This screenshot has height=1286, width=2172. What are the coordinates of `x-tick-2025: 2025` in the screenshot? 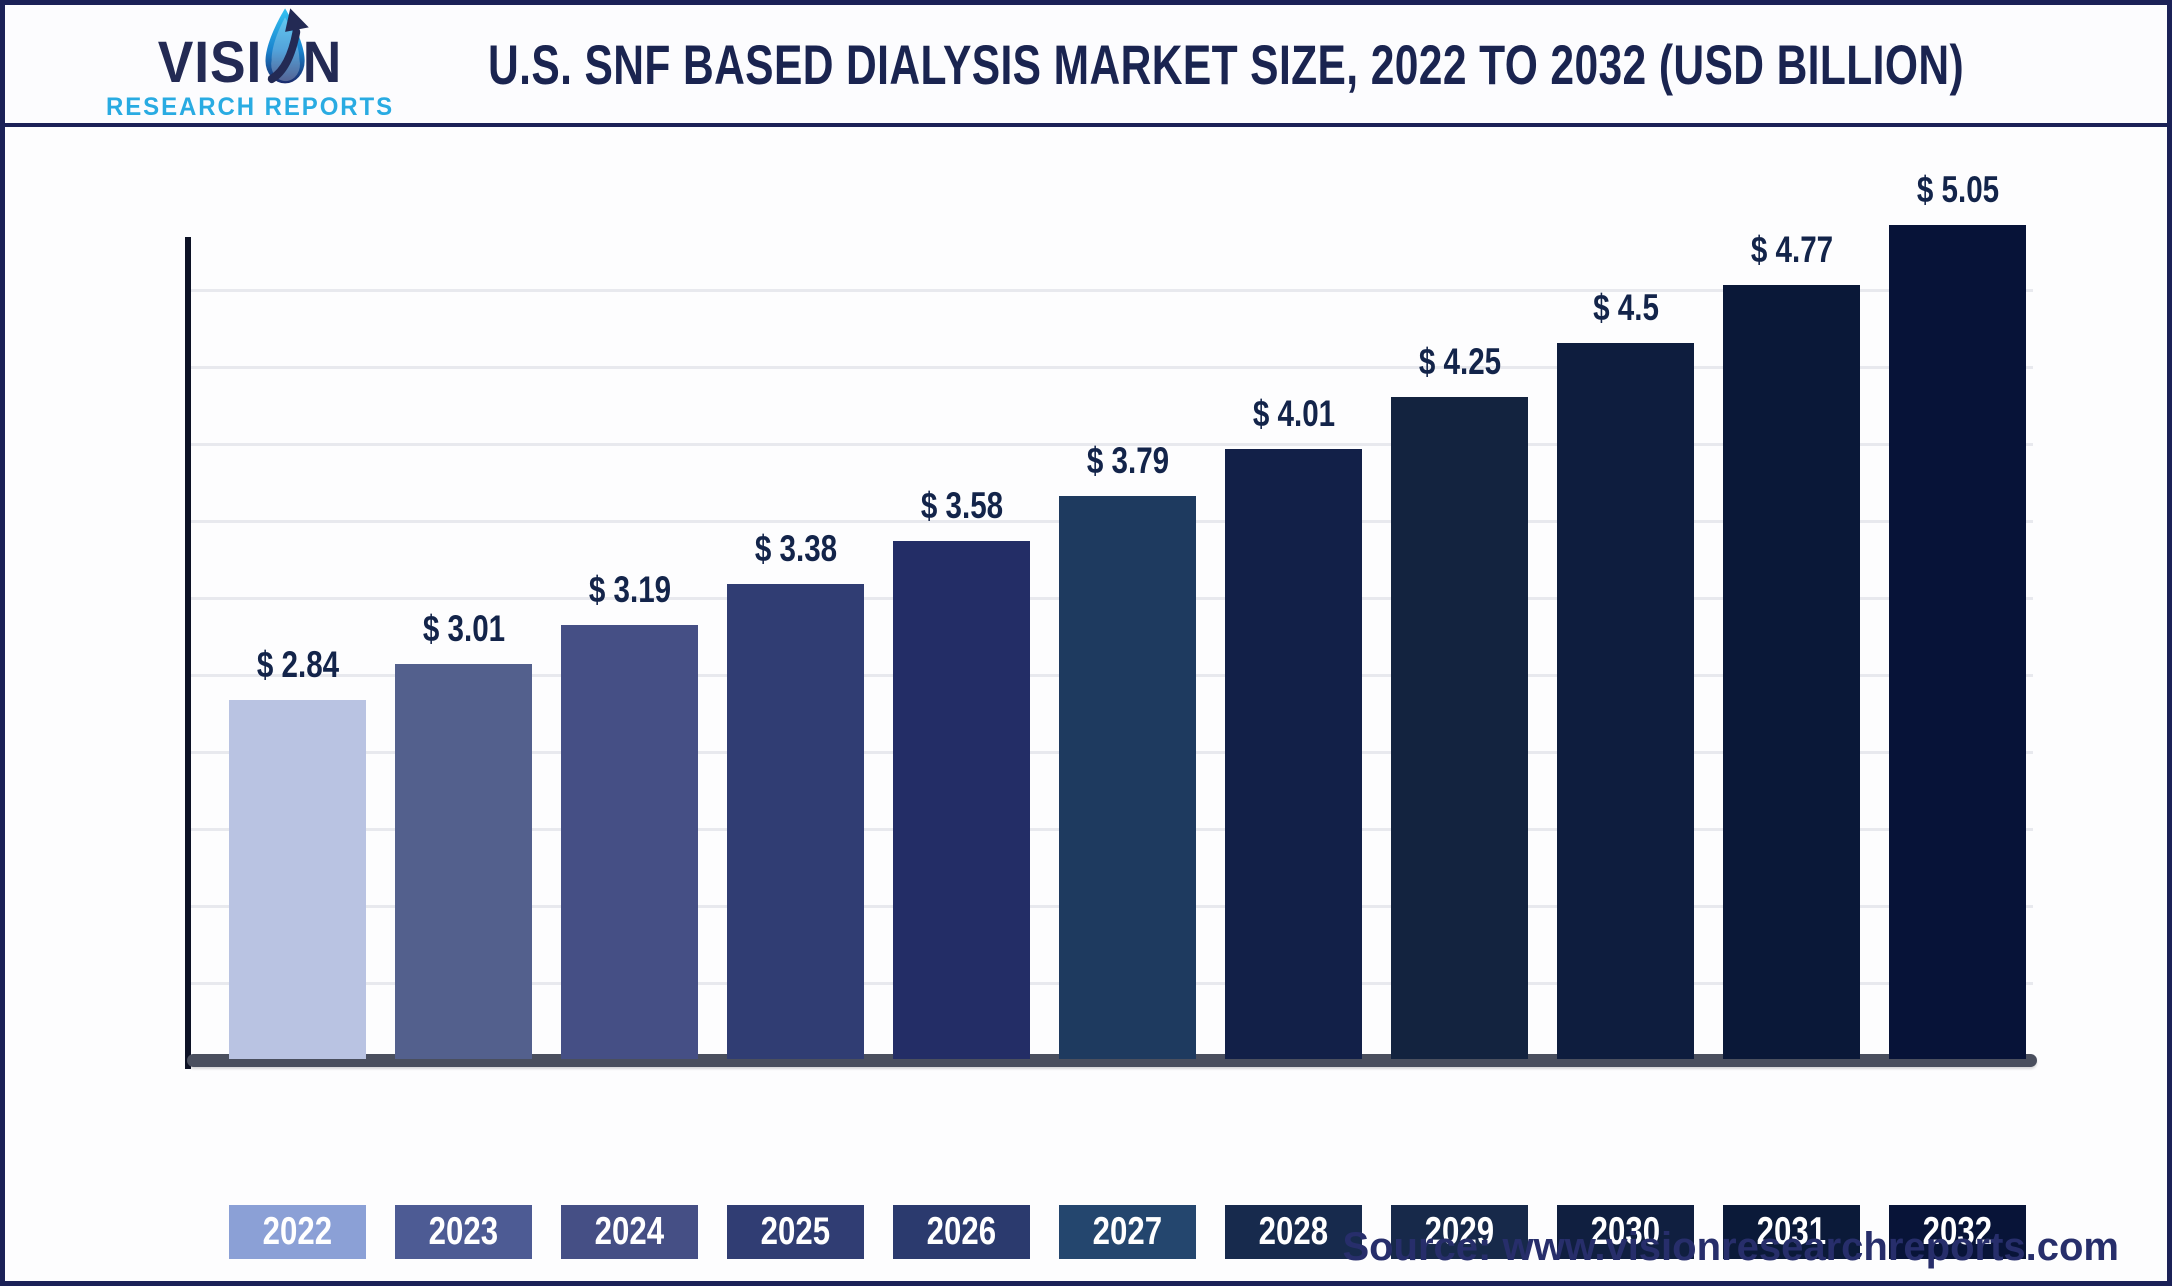 It's located at (795, 1232).